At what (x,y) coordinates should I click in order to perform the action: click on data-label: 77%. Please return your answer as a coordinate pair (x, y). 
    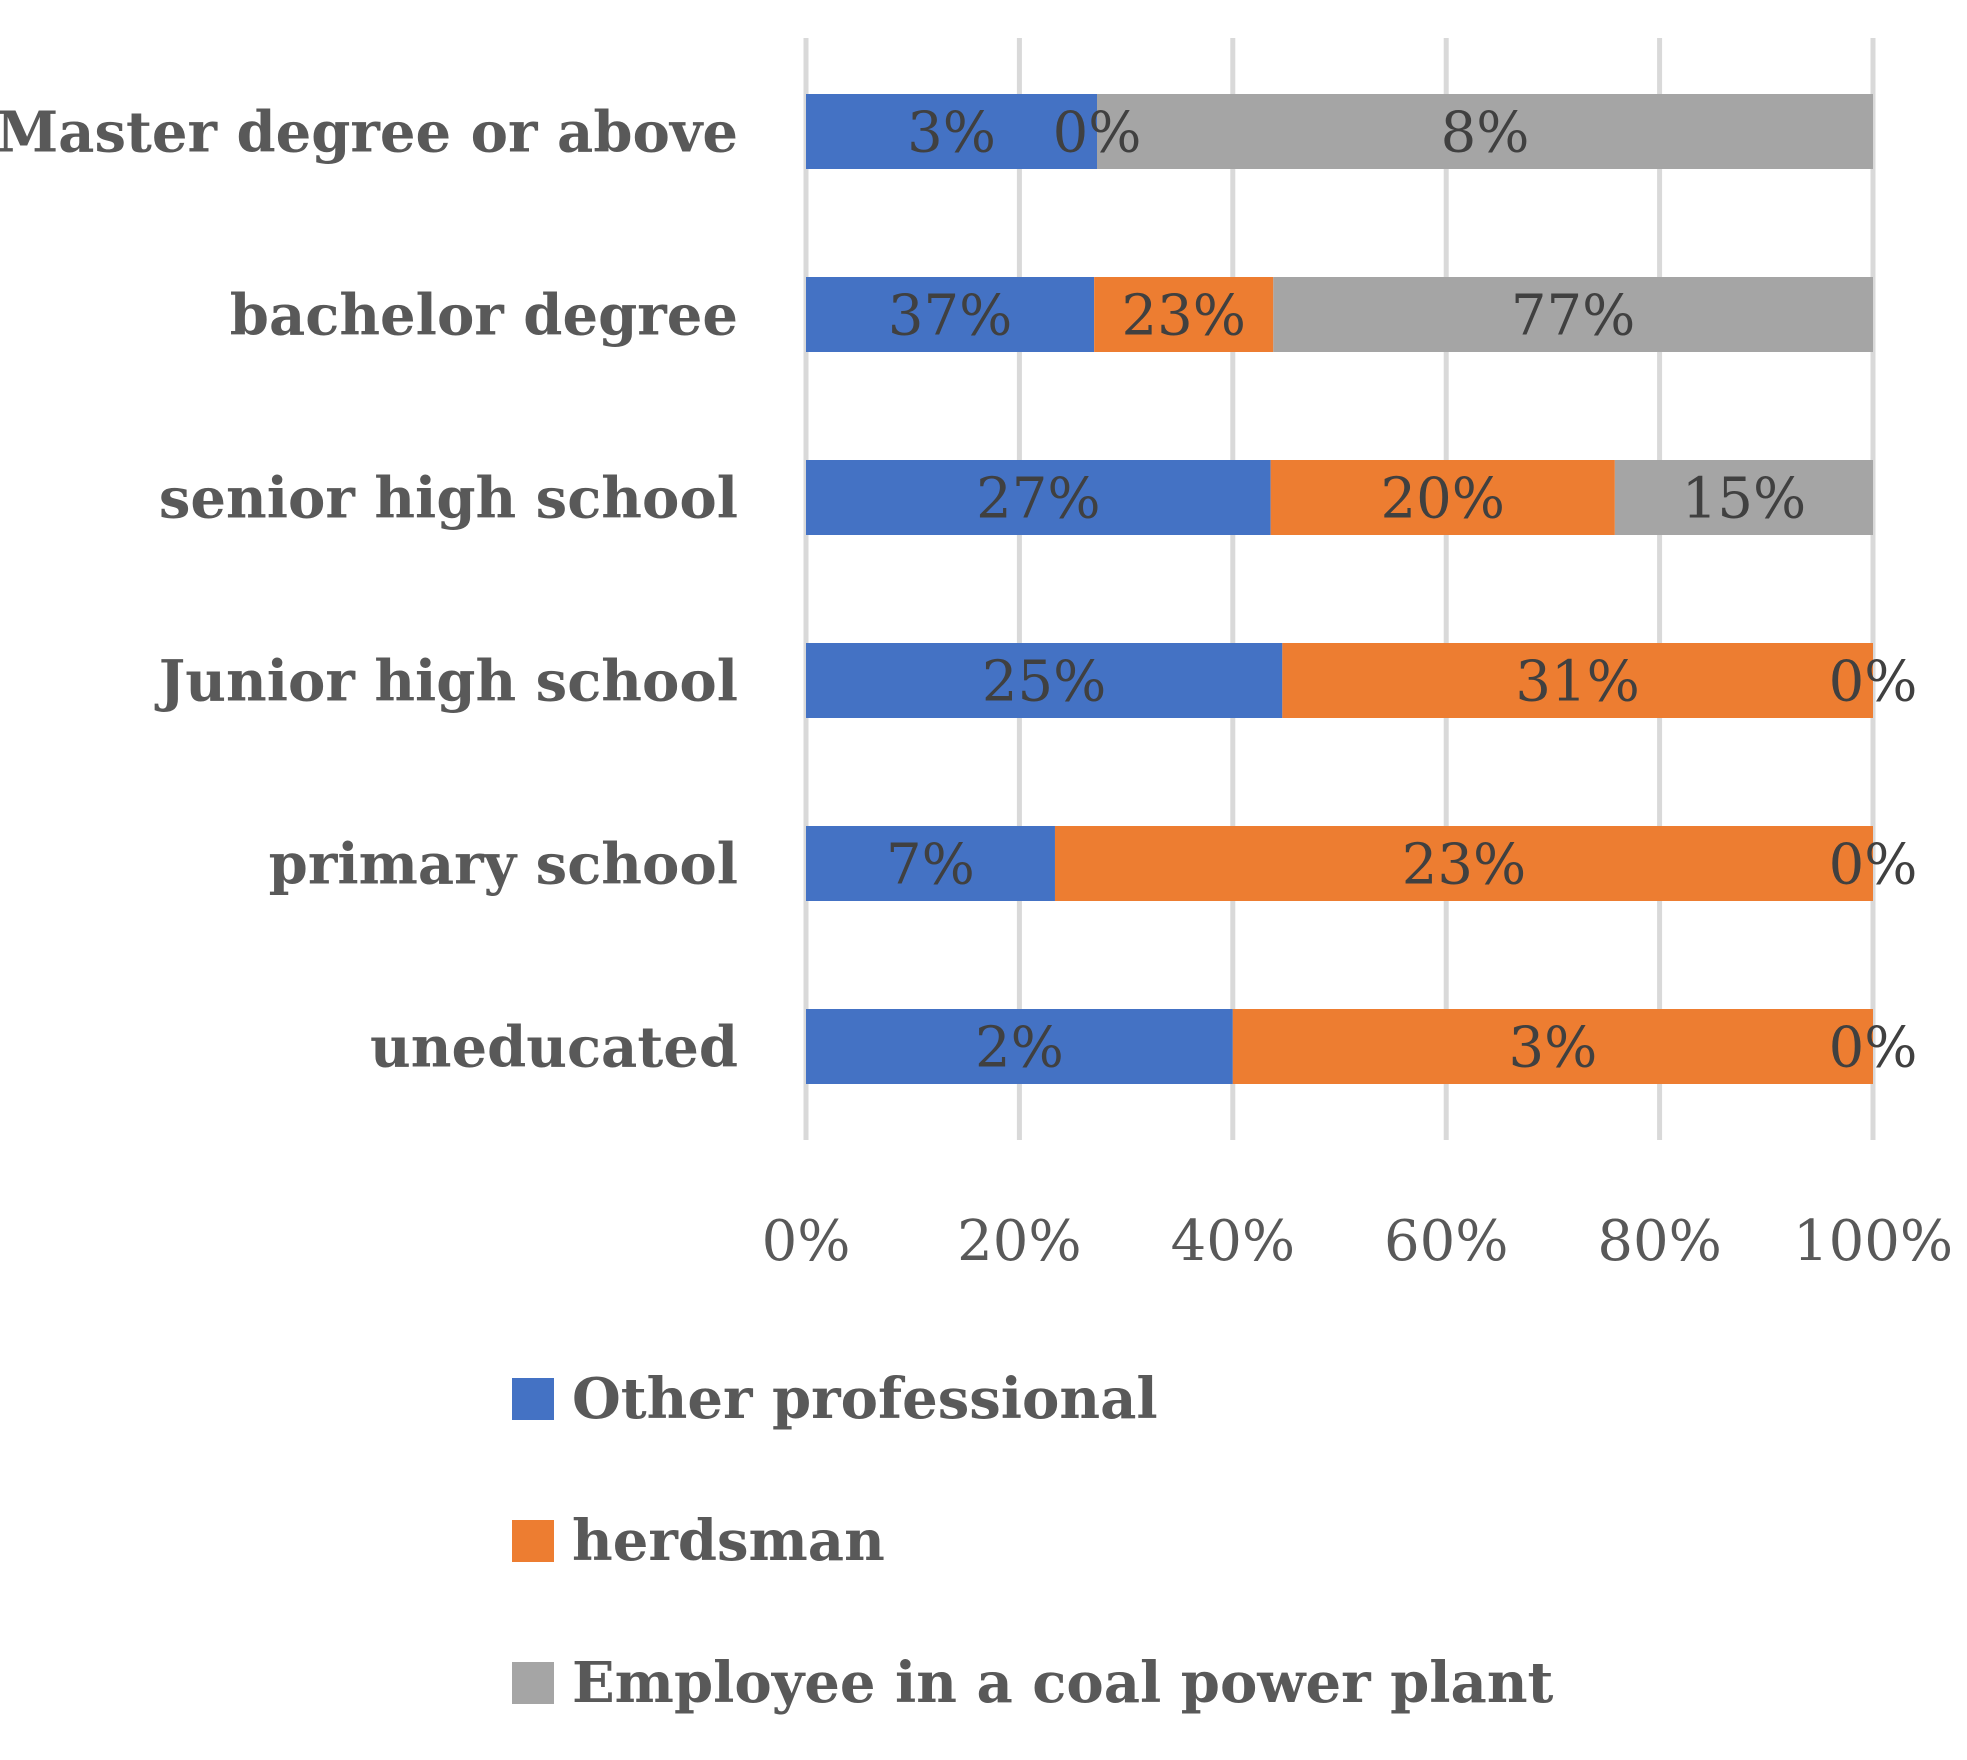
    Looking at the image, I should click on (1573, 316).